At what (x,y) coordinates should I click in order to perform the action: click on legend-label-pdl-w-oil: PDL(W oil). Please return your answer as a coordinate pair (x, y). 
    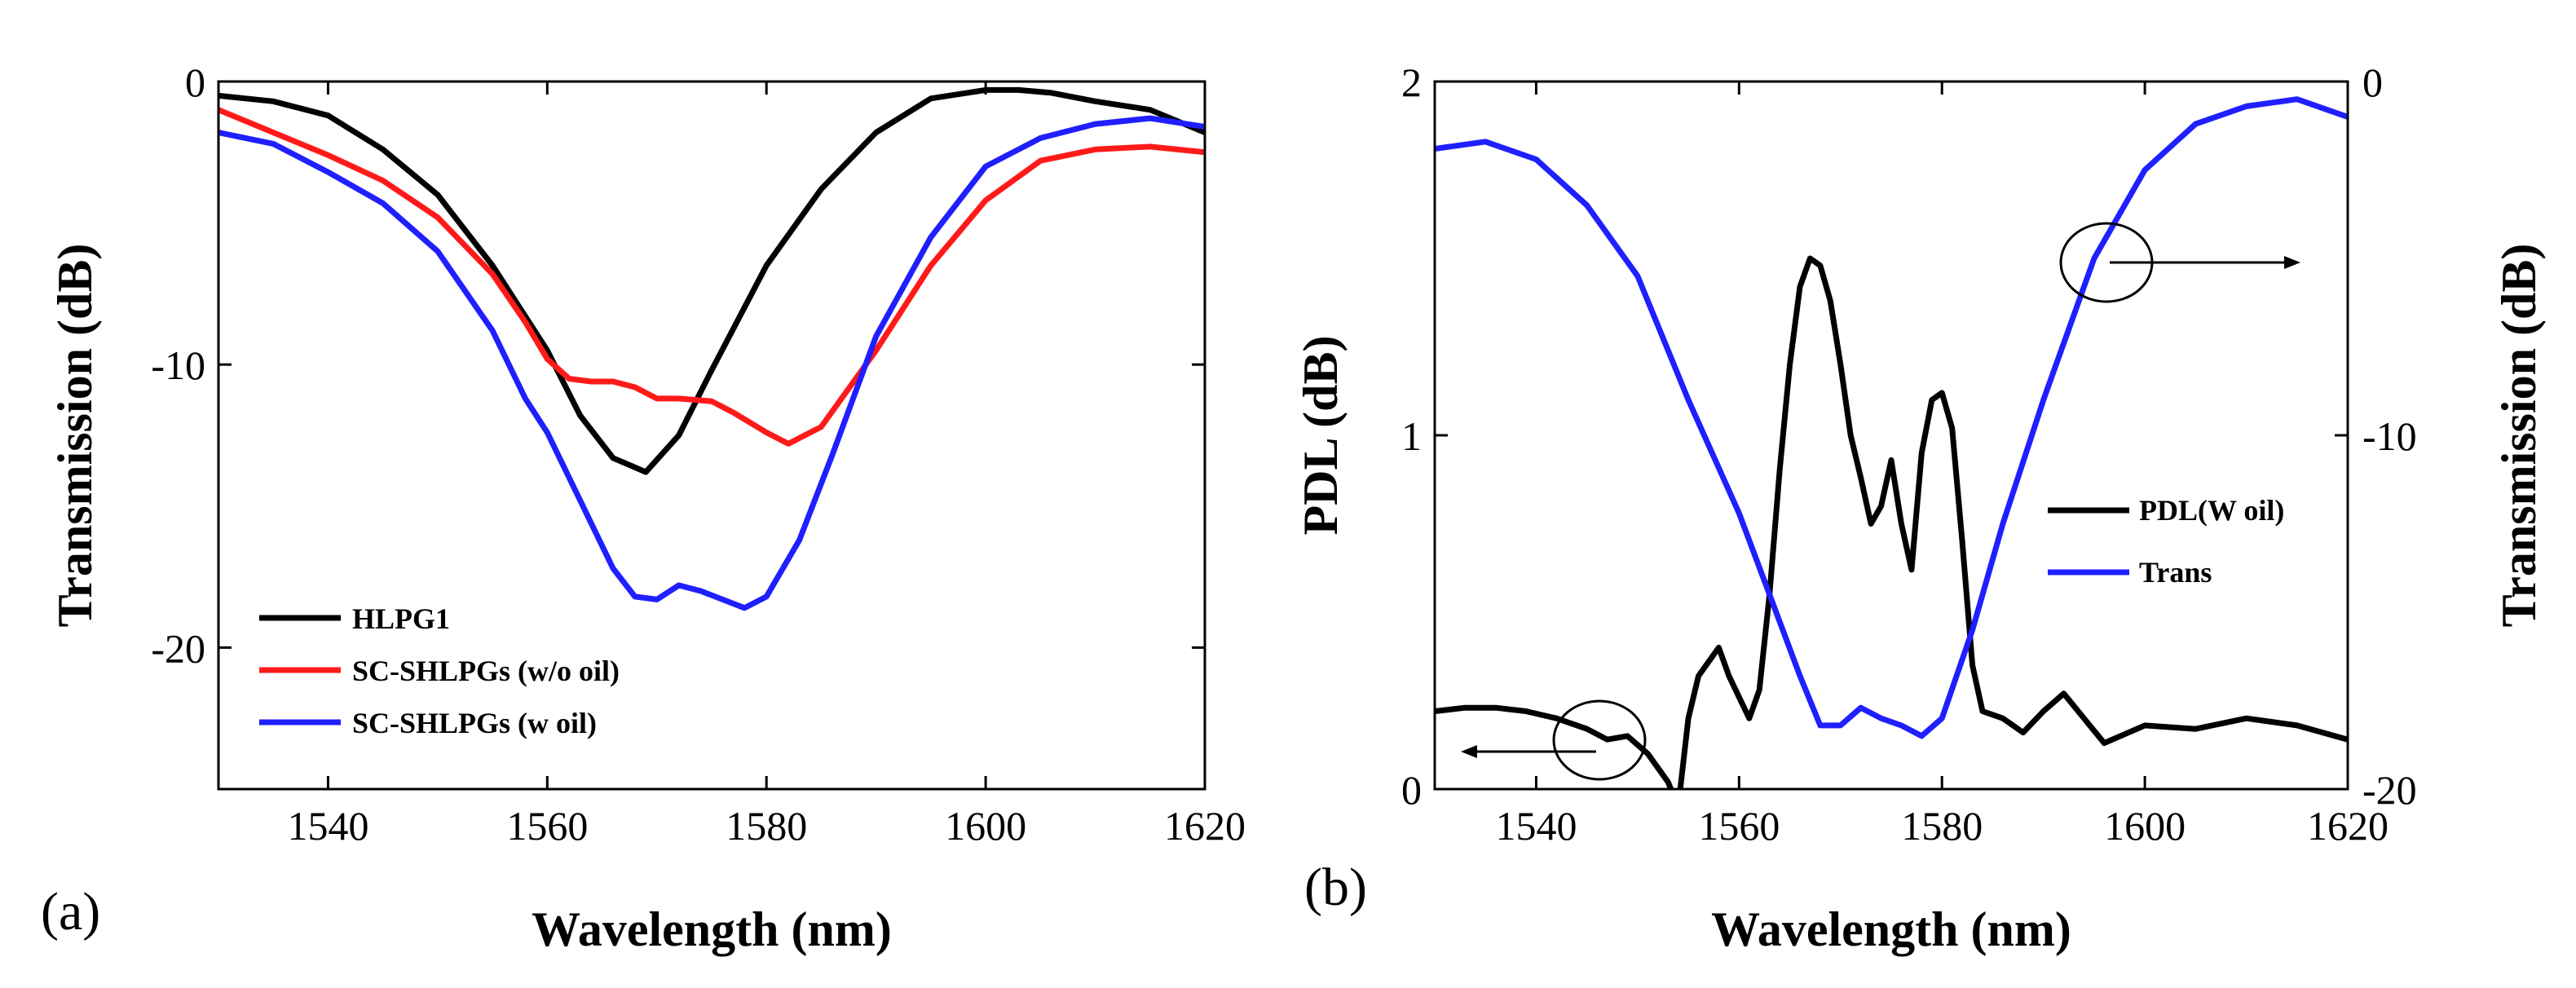
    Looking at the image, I should click on (2211, 510).